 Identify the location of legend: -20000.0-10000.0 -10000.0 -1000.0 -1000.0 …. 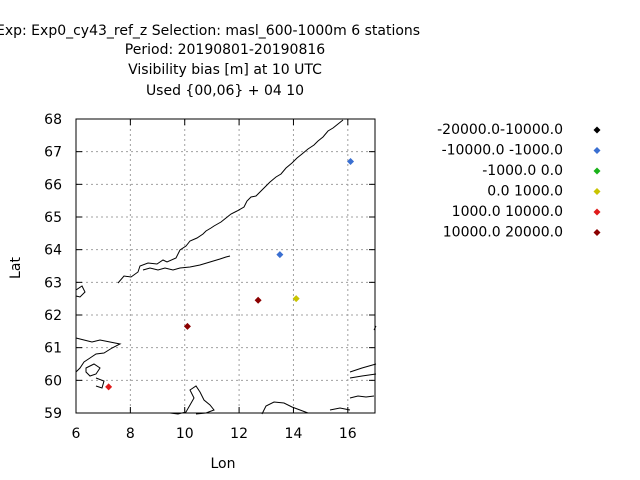
(519, 181).